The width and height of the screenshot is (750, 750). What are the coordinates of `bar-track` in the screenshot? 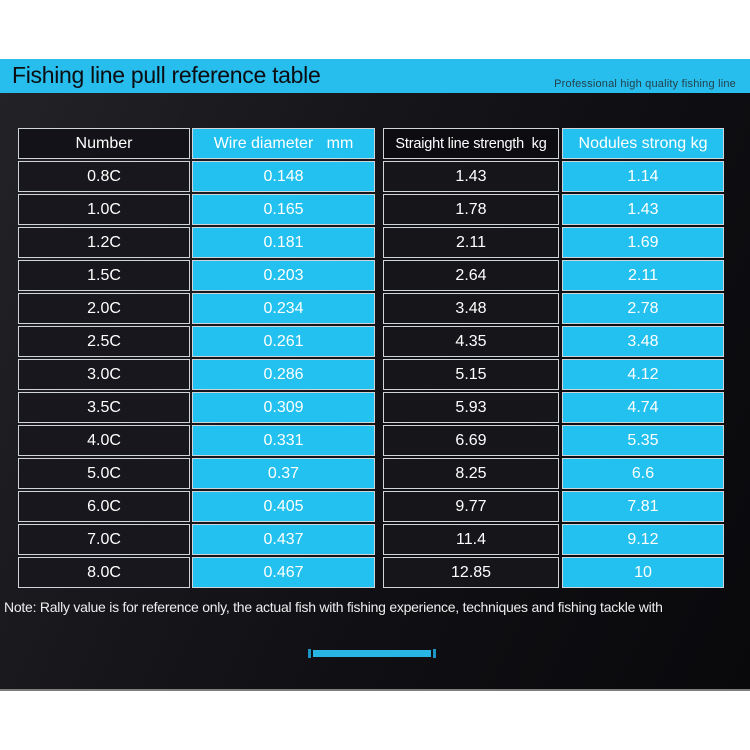 It's located at (372, 653).